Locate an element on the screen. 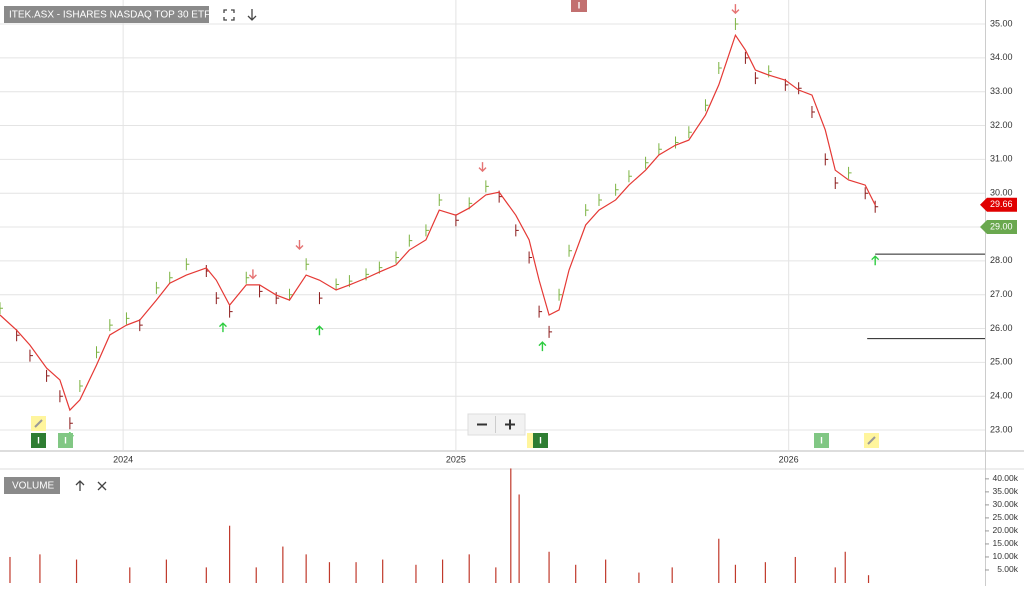  x-tick-label: 2024 is located at coordinates (123, 459).